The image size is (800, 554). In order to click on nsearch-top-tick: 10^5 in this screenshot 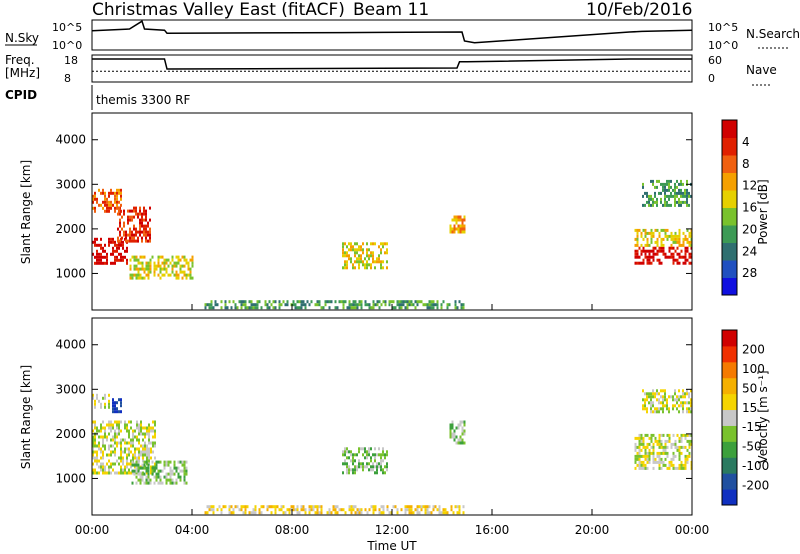, I will do `click(723, 27)`.